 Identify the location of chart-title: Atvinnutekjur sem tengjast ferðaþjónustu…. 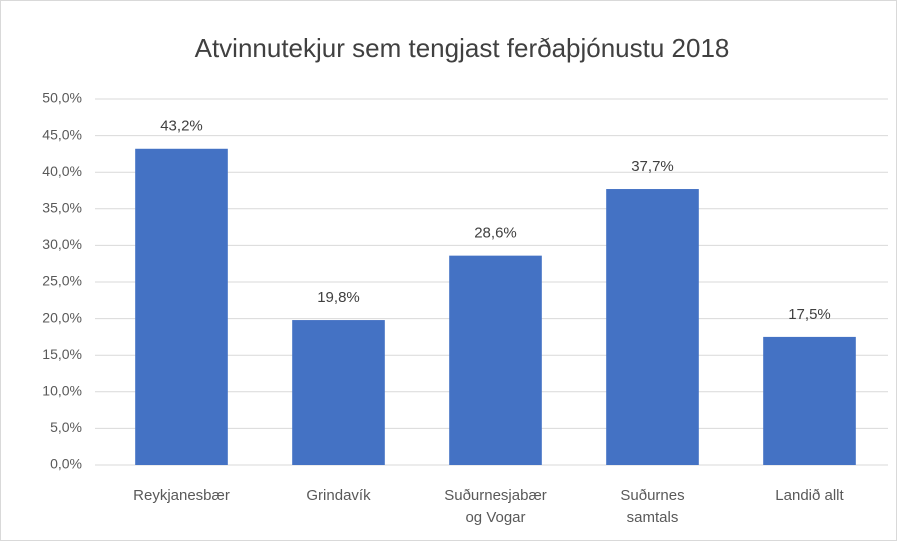
(462, 48).